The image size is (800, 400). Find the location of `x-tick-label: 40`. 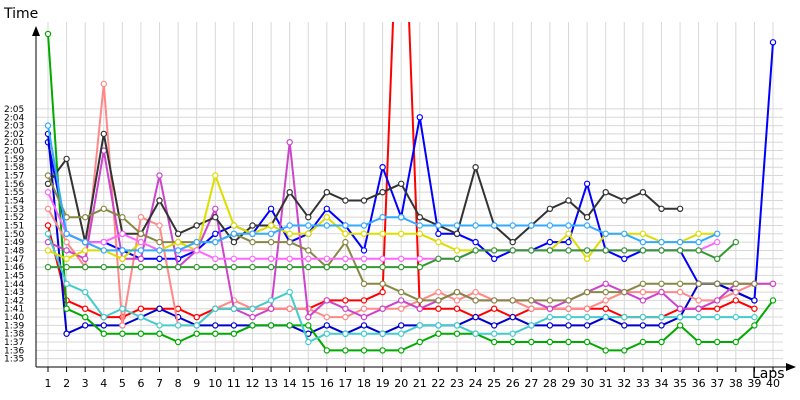

x-tick-label: 40 is located at coordinates (773, 383).